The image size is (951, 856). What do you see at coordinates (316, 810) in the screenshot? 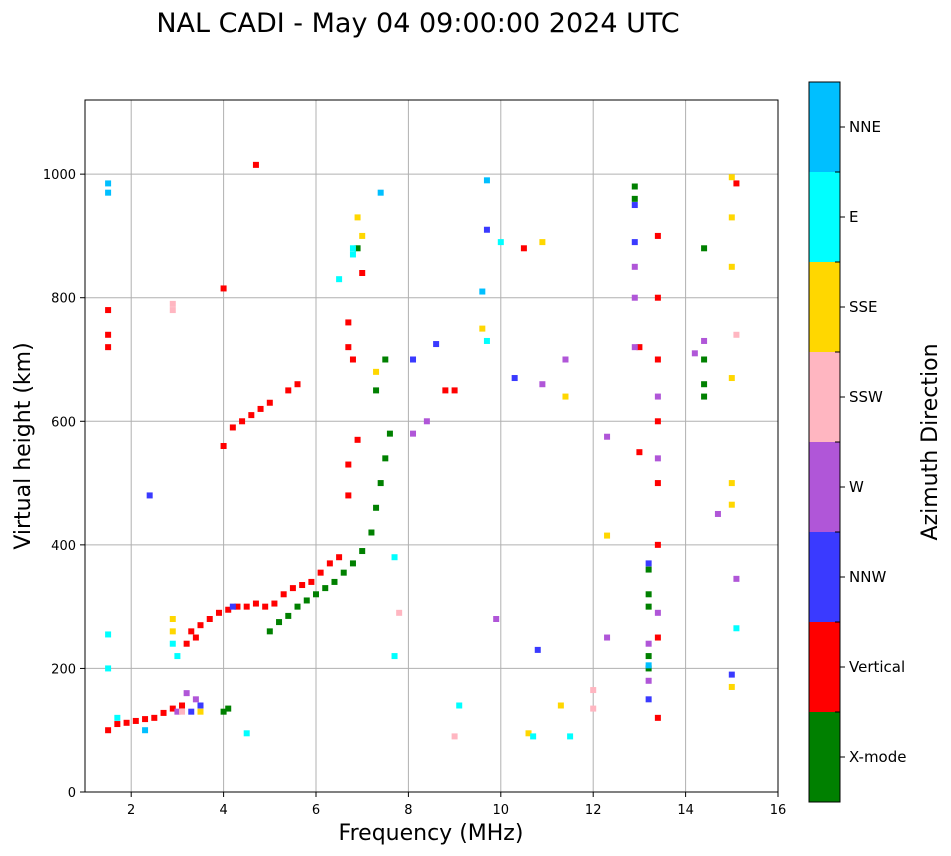
I see `x-tick-label: 6` at bounding box center [316, 810].